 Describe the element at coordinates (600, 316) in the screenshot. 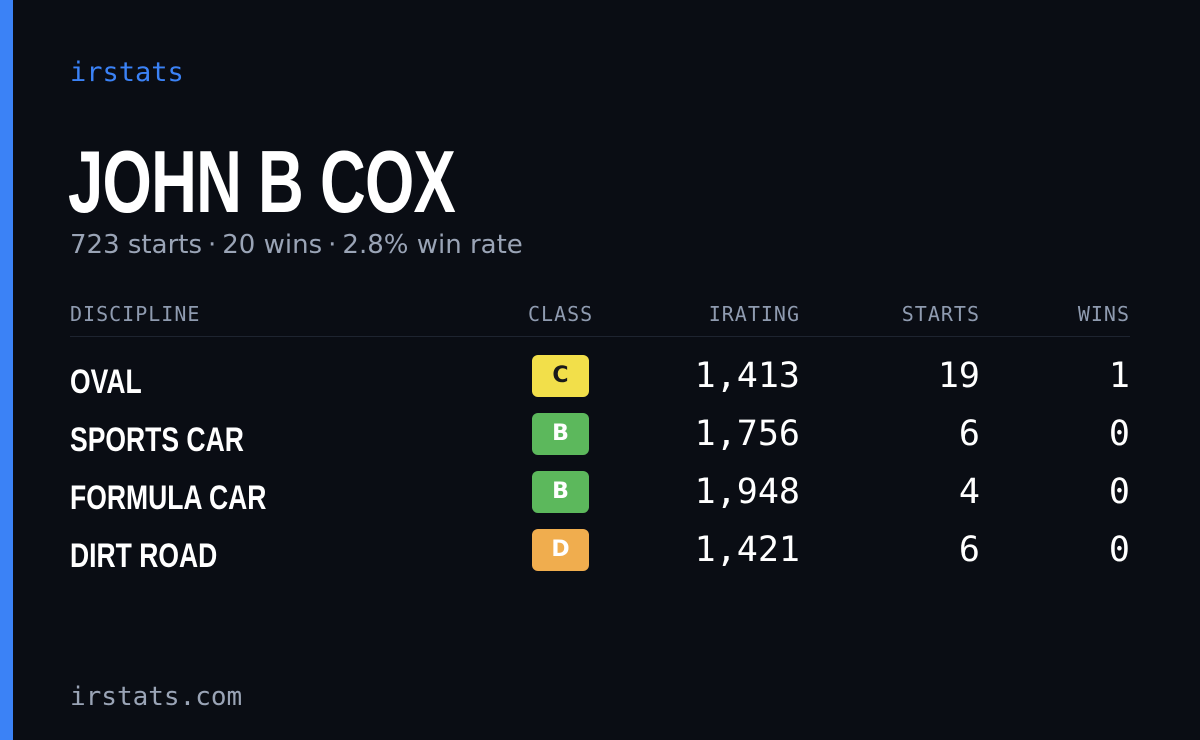

I see `stats-table-header: DISCIPLINE CLASS IRATING STARTS WINS` at that location.